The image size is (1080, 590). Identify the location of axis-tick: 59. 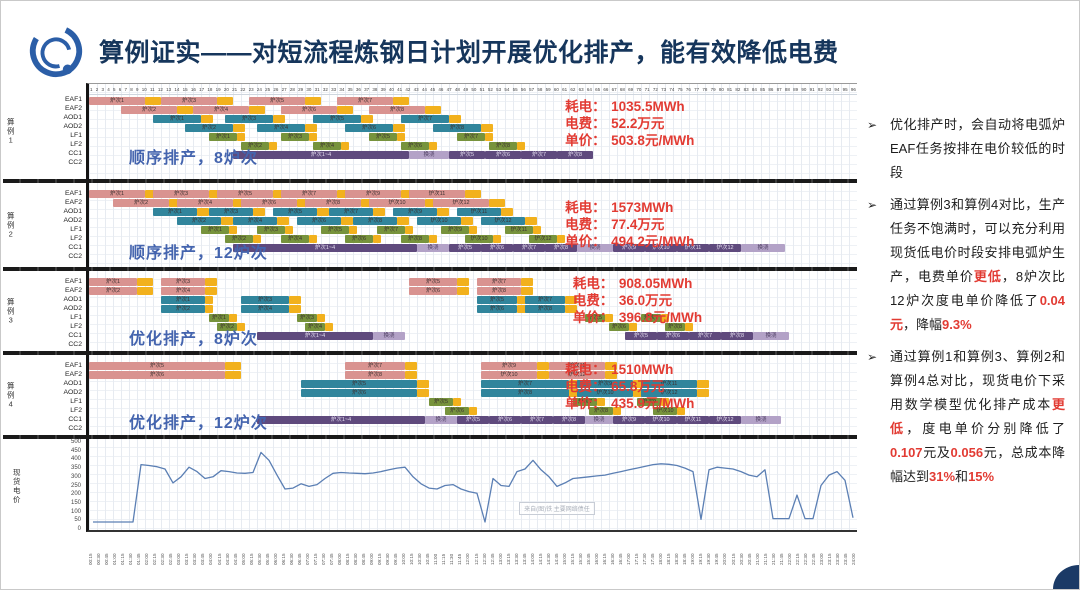
(548, 89).